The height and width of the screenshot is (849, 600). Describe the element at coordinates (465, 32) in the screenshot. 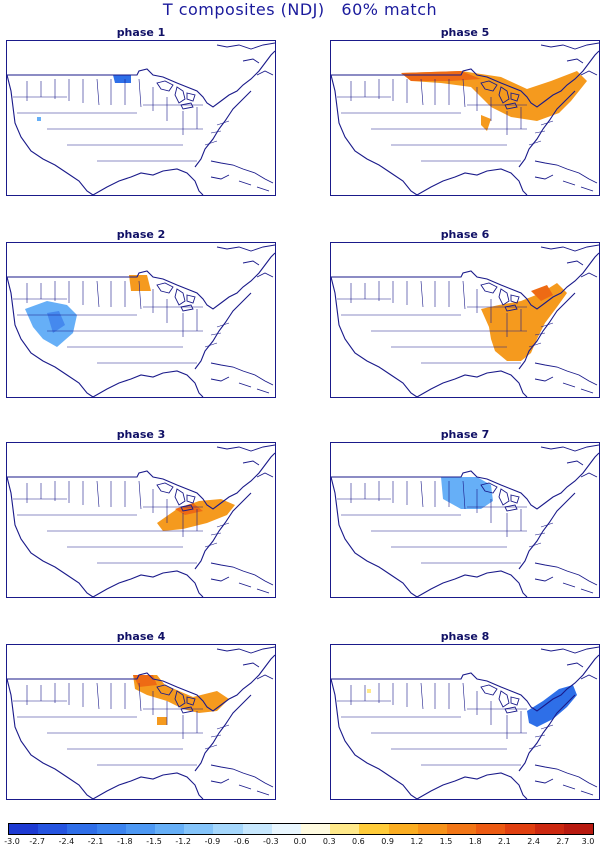

I see `panel-title: phase 5` at that location.